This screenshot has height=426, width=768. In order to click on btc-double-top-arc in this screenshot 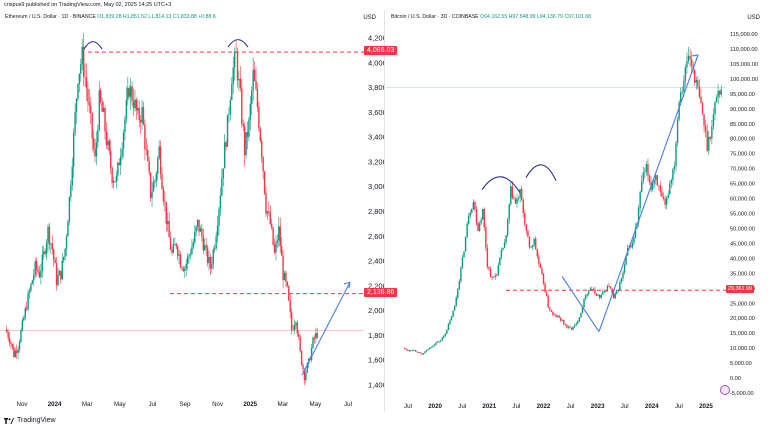, I will do `click(501, 184)`.